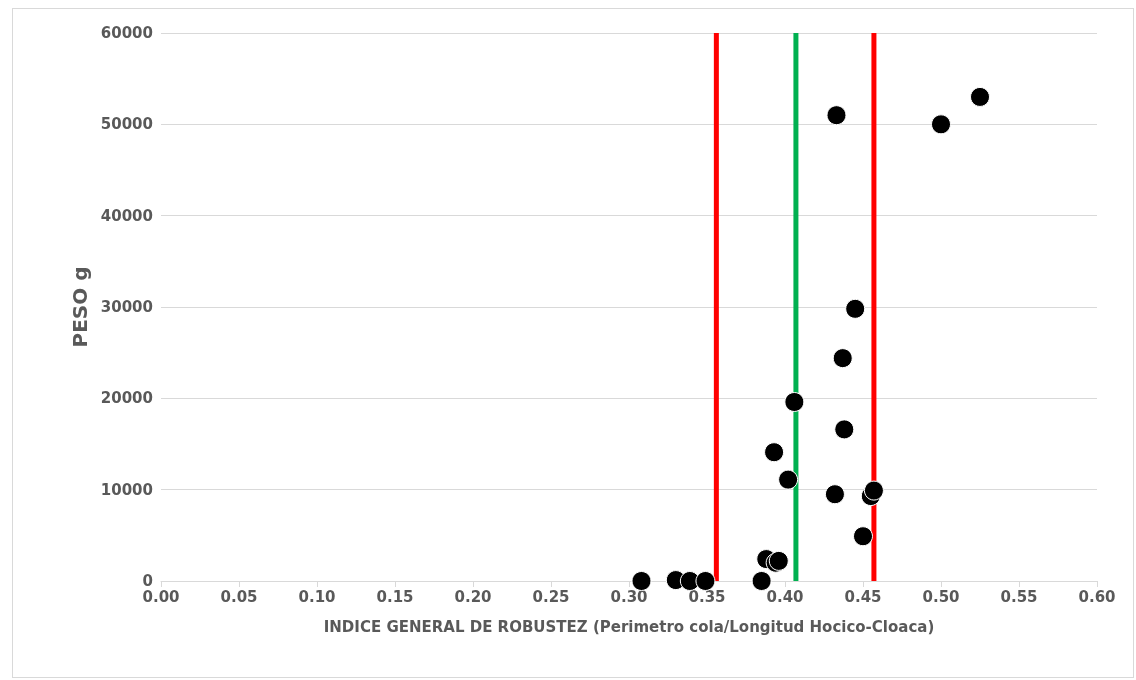 This screenshot has height=680, width=1136. Describe the element at coordinates (126, 489) in the screenshot. I see `y-tick-label: 10000` at that location.